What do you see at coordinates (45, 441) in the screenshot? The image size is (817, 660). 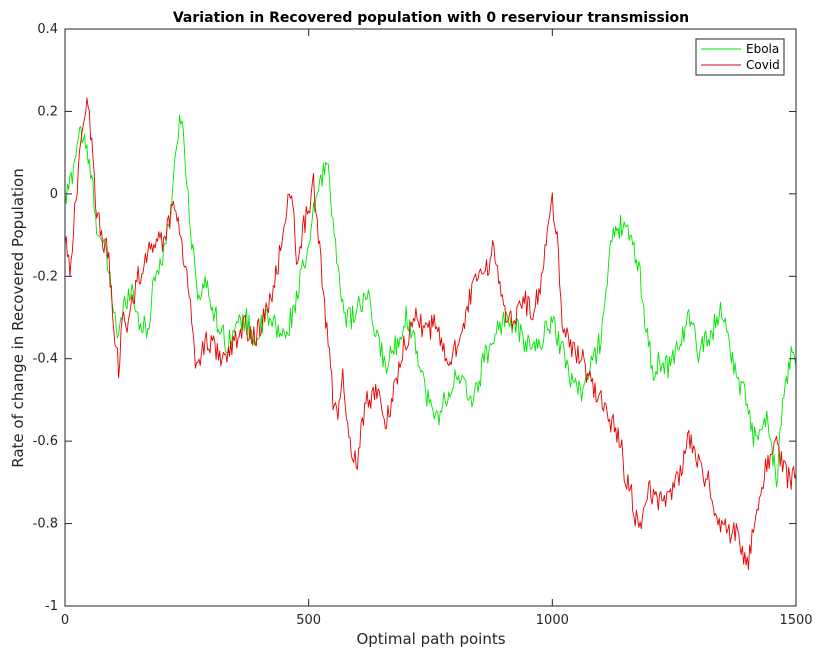 I see `y-tick-label: -0.6` at bounding box center [45, 441].